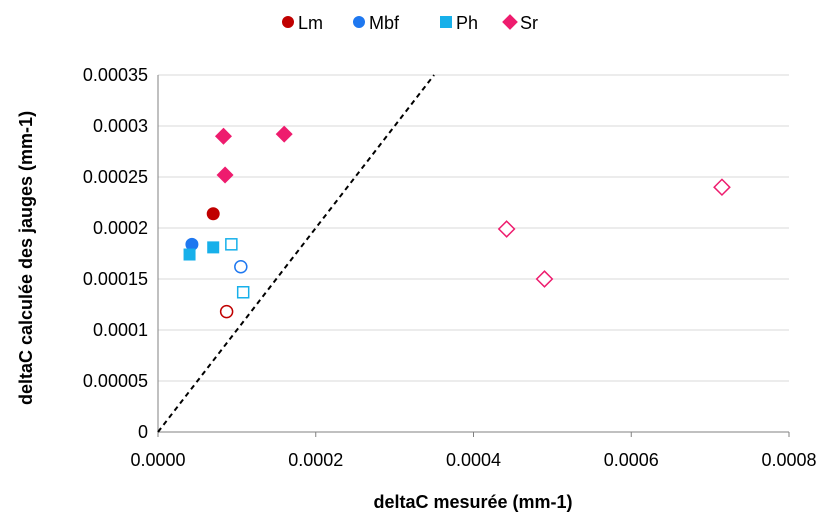 Image resolution: width=828 pixels, height=521 pixels. What do you see at coordinates (115, 75) in the screenshot?
I see `y-tick-label: 0.00035` at bounding box center [115, 75].